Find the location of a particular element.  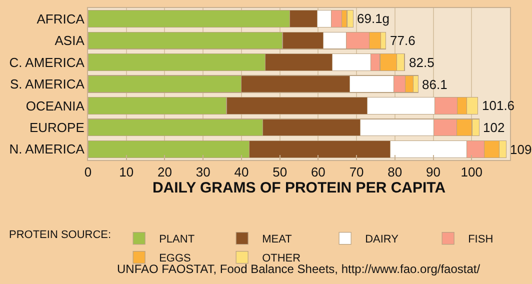

x-tick-label: 80 is located at coordinates (395, 172).